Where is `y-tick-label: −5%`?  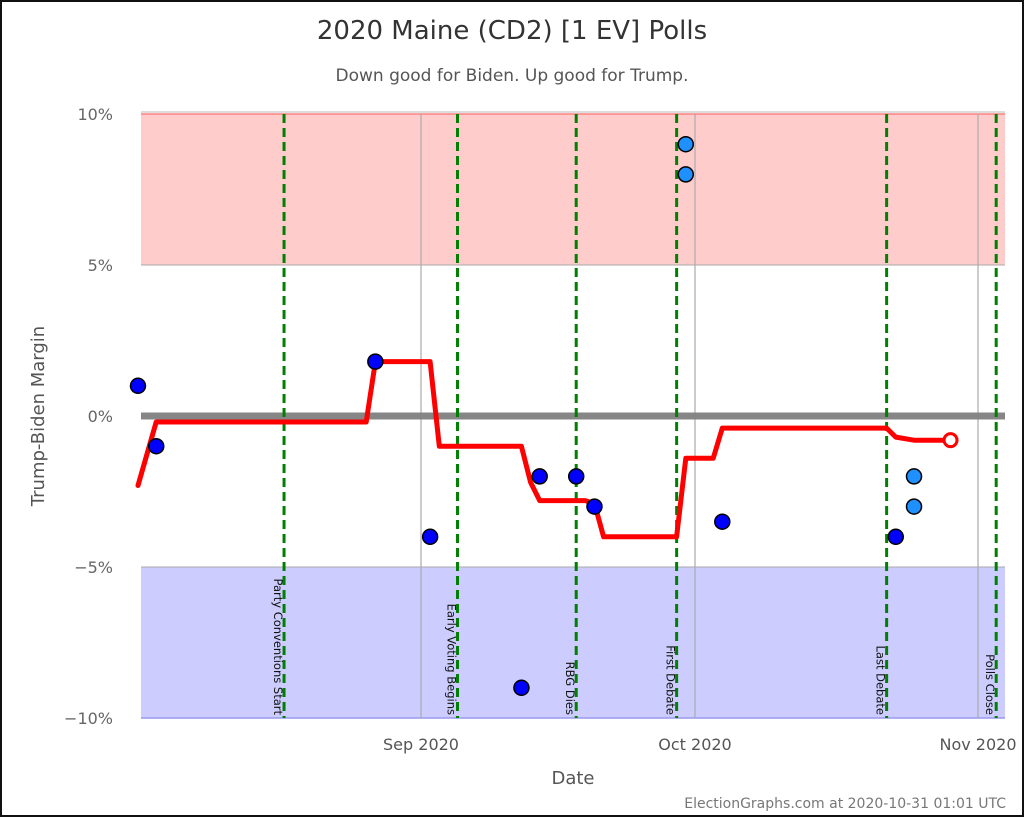
y-tick-label: −5% is located at coordinates (93, 567).